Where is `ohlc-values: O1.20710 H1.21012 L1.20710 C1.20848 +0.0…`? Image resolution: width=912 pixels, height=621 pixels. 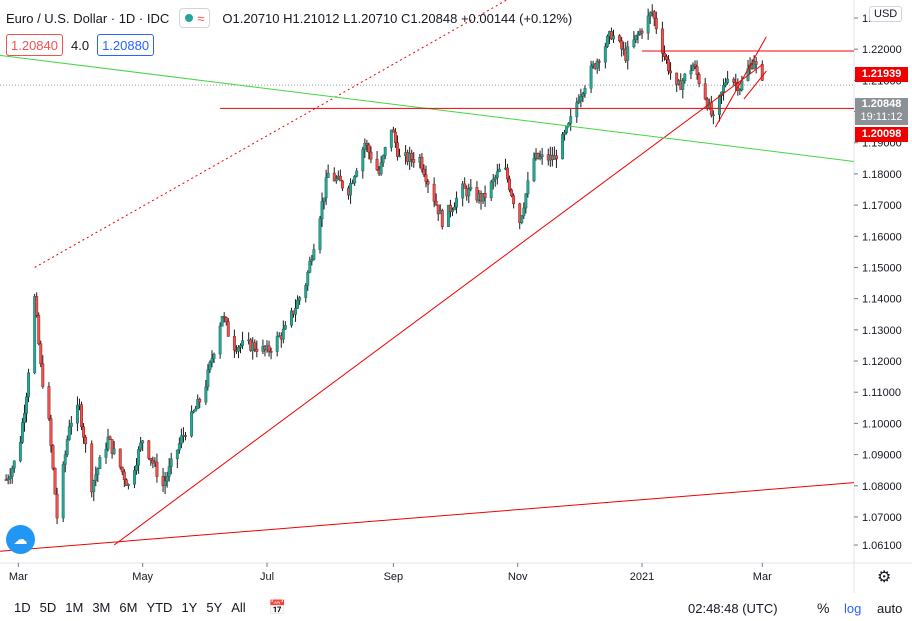
ohlc-values: O1.20710 H1.21012 L1.20710 C1.20848 +0.0… is located at coordinates (397, 18).